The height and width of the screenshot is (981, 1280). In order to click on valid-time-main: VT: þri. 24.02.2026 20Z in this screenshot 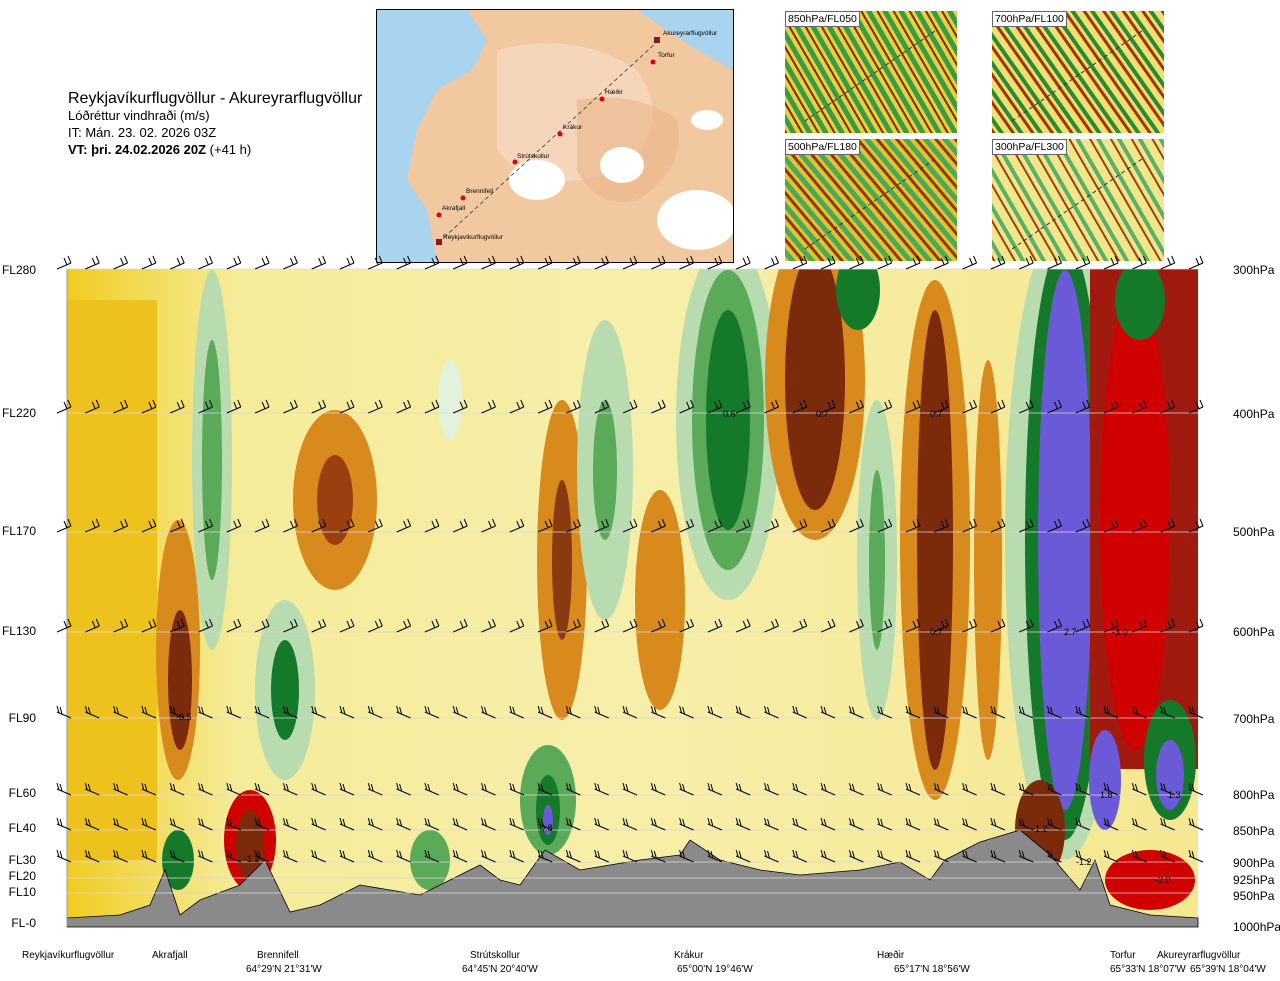, I will do `click(137, 149)`.